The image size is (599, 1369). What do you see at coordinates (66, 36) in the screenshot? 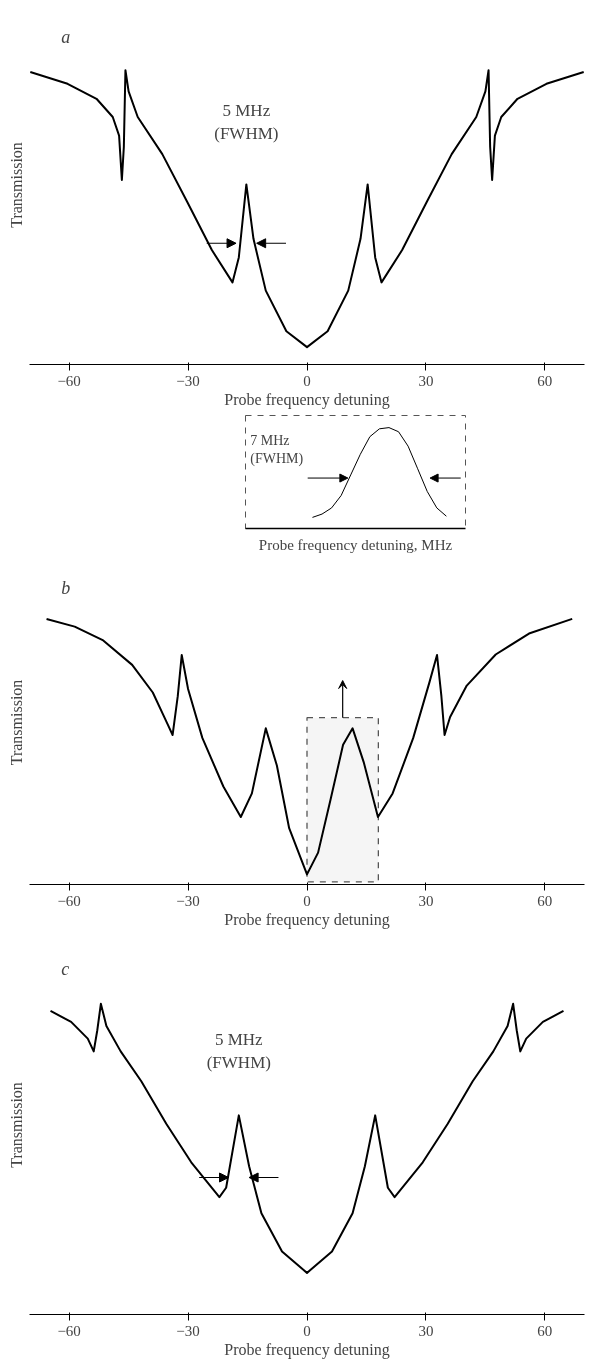
I see `chart-title: a` at bounding box center [66, 36].